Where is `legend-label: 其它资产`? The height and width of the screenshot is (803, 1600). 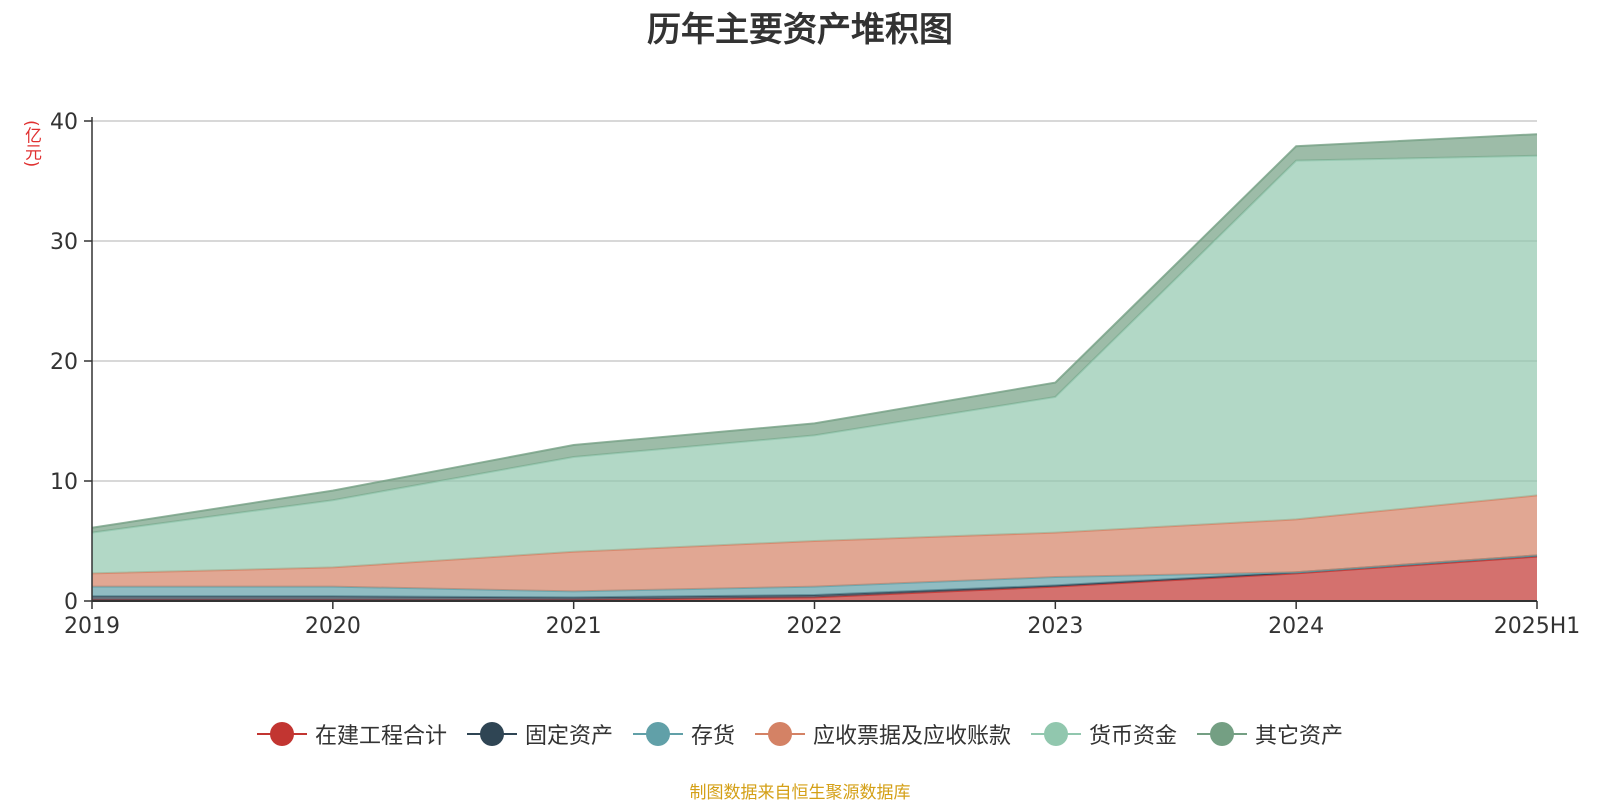
legend-label: 其它资产 is located at coordinates (1299, 736).